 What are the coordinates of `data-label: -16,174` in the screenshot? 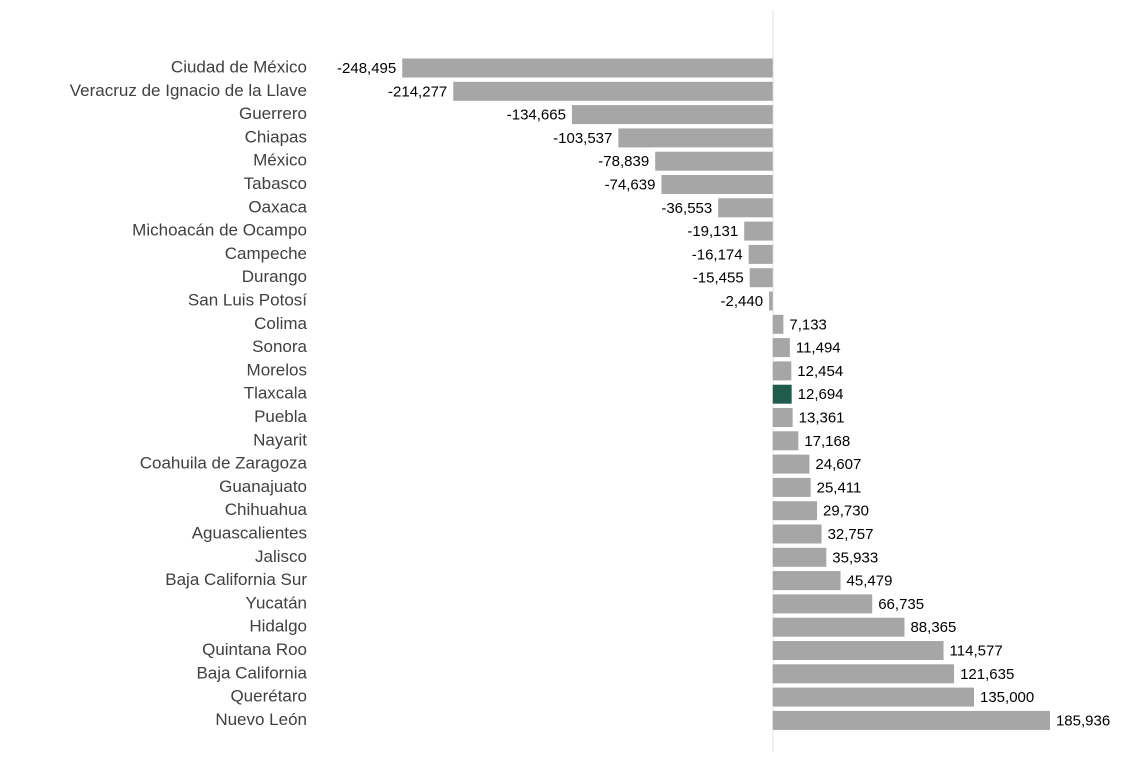 It's located at (717, 254).